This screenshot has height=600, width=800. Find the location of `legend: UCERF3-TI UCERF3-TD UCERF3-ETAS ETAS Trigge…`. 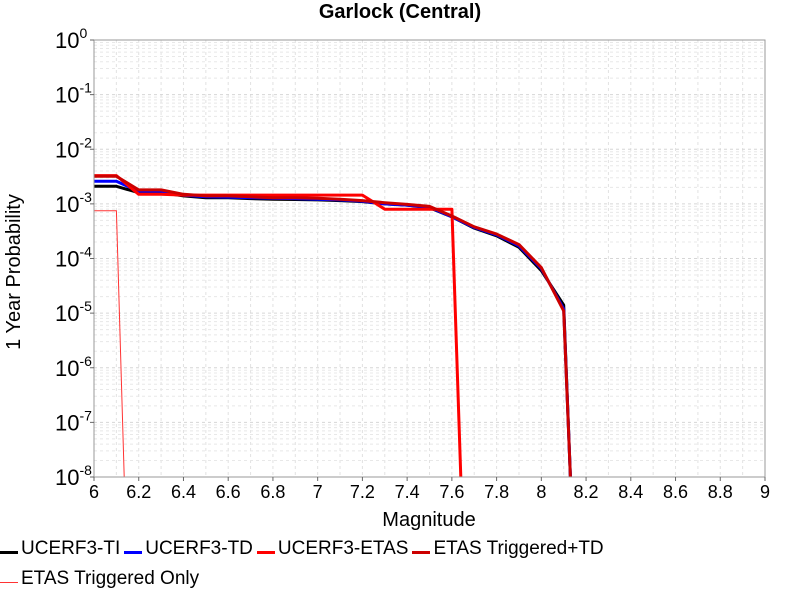

legend: UCERF3-TI UCERF3-TD UCERF3-ETAS ETAS Trigge… is located at coordinates (400, 566).